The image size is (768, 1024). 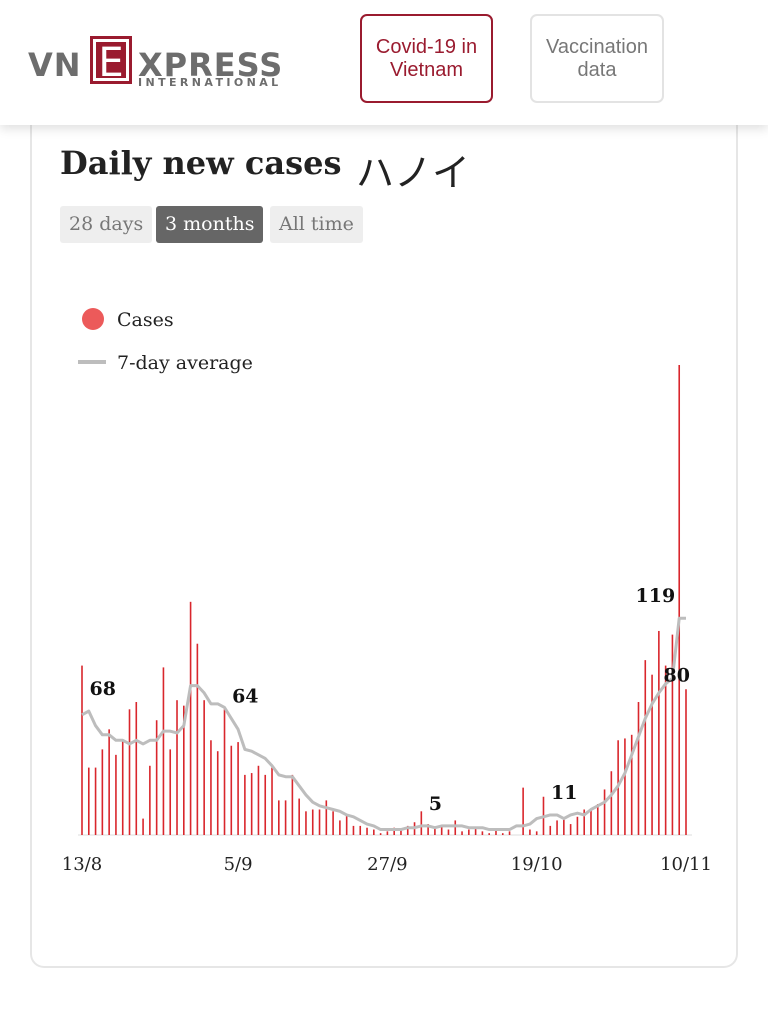 I want to click on region: ハノイ, so click(x=413, y=173).